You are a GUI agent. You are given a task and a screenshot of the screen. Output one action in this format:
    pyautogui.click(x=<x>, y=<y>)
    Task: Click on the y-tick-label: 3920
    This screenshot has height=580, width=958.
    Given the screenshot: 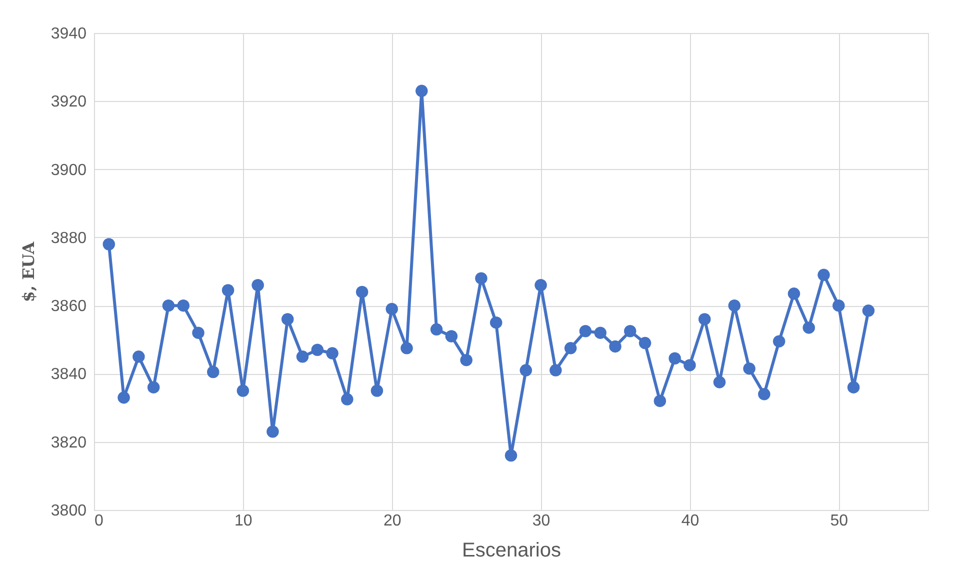 What is the action you would take?
    pyautogui.click(x=68, y=102)
    